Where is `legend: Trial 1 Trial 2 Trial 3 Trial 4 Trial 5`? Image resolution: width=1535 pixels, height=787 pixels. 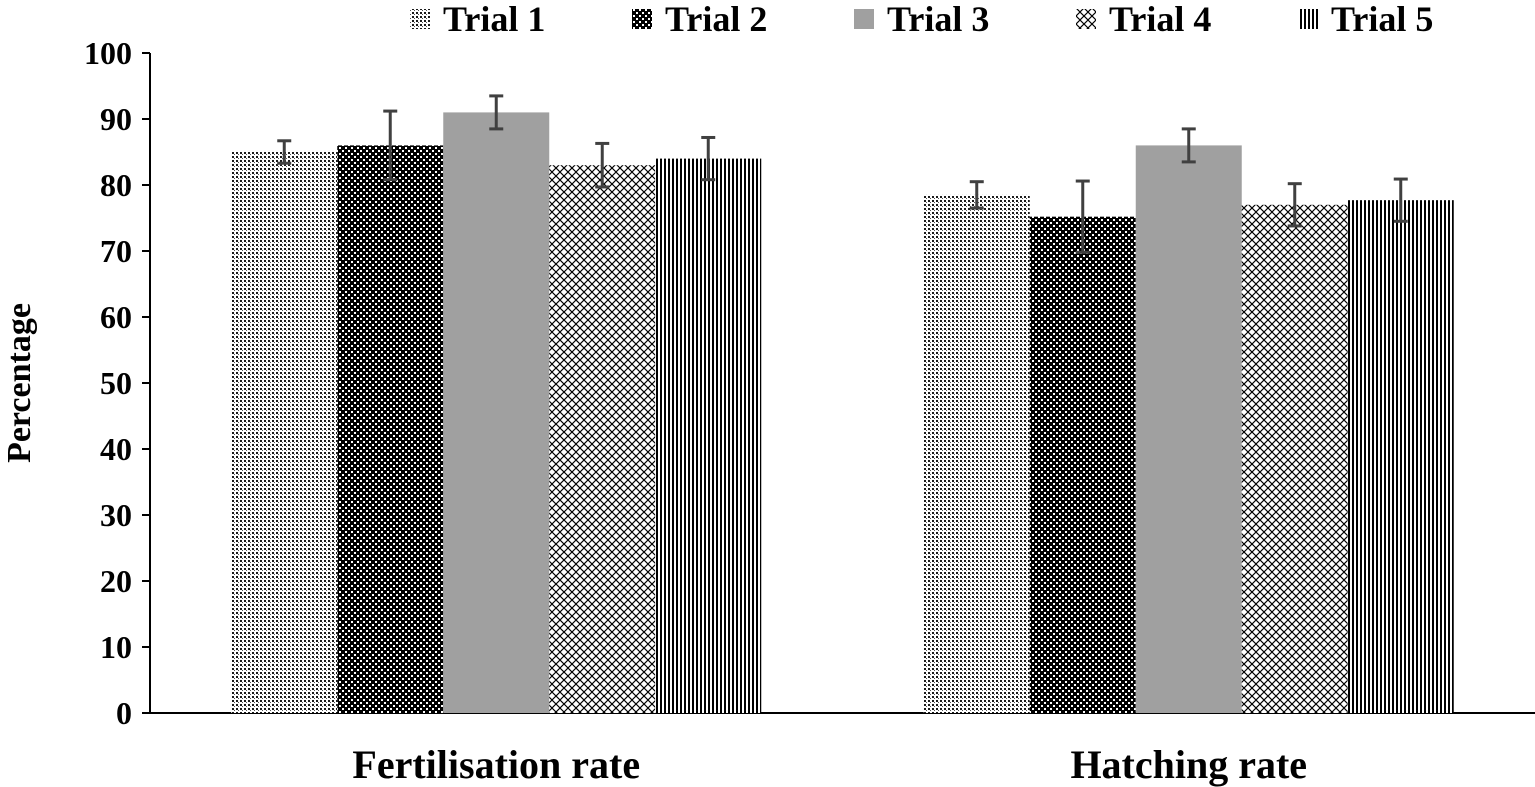 legend: Trial 1 Trial 2 Trial 3 Trial 4 Trial 5 is located at coordinates (921, 19).